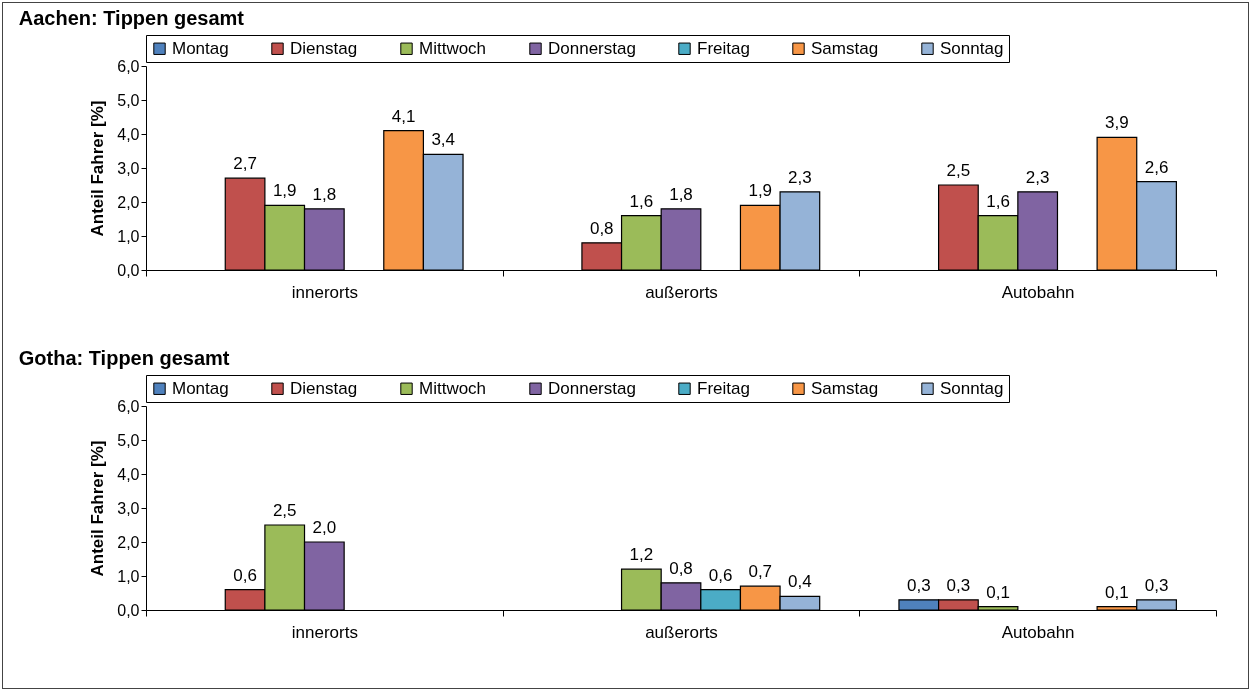 The image size is (1253, 693). What do you see at coordinates (641, 555) in the screenshot?
I see `data-label: 1,2` at bounding box center [641, 555].